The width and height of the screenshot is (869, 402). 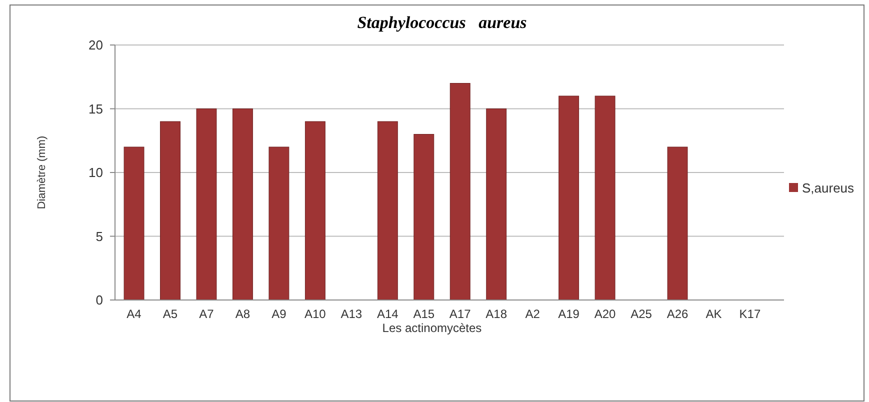 What do you see at coordinates (714, 314) in the screenshot?
I see `x-tick-label: AK` at bounding box center [714, 314].